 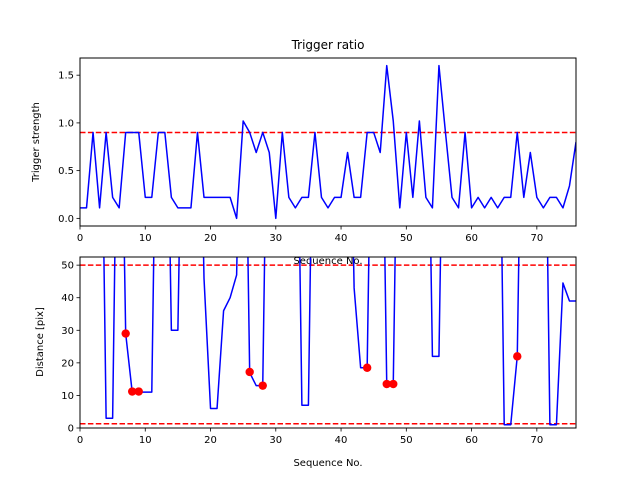 I want to click on bottom-chart-y-tick-label: 10, so click(x=67, y=396).